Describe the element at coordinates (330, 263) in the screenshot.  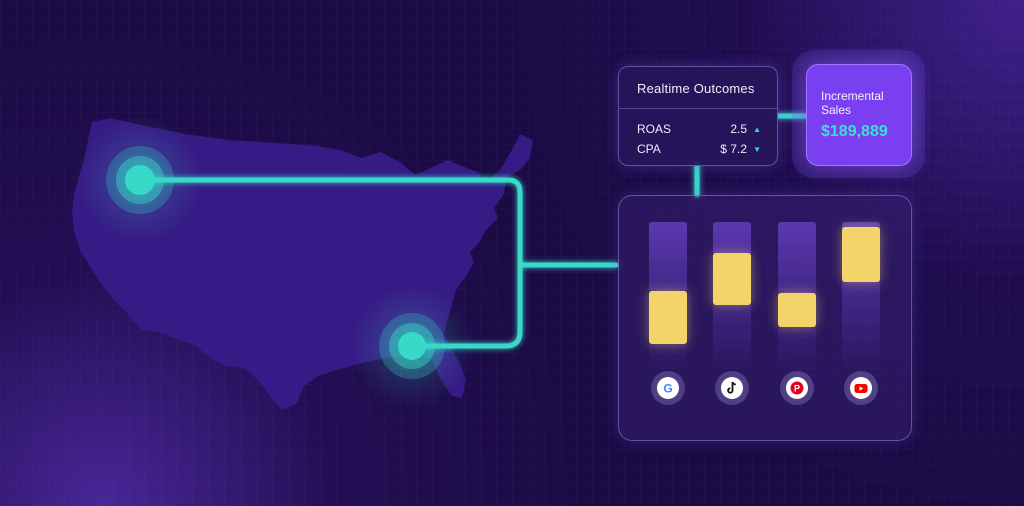
I see `connector-west` at that location.